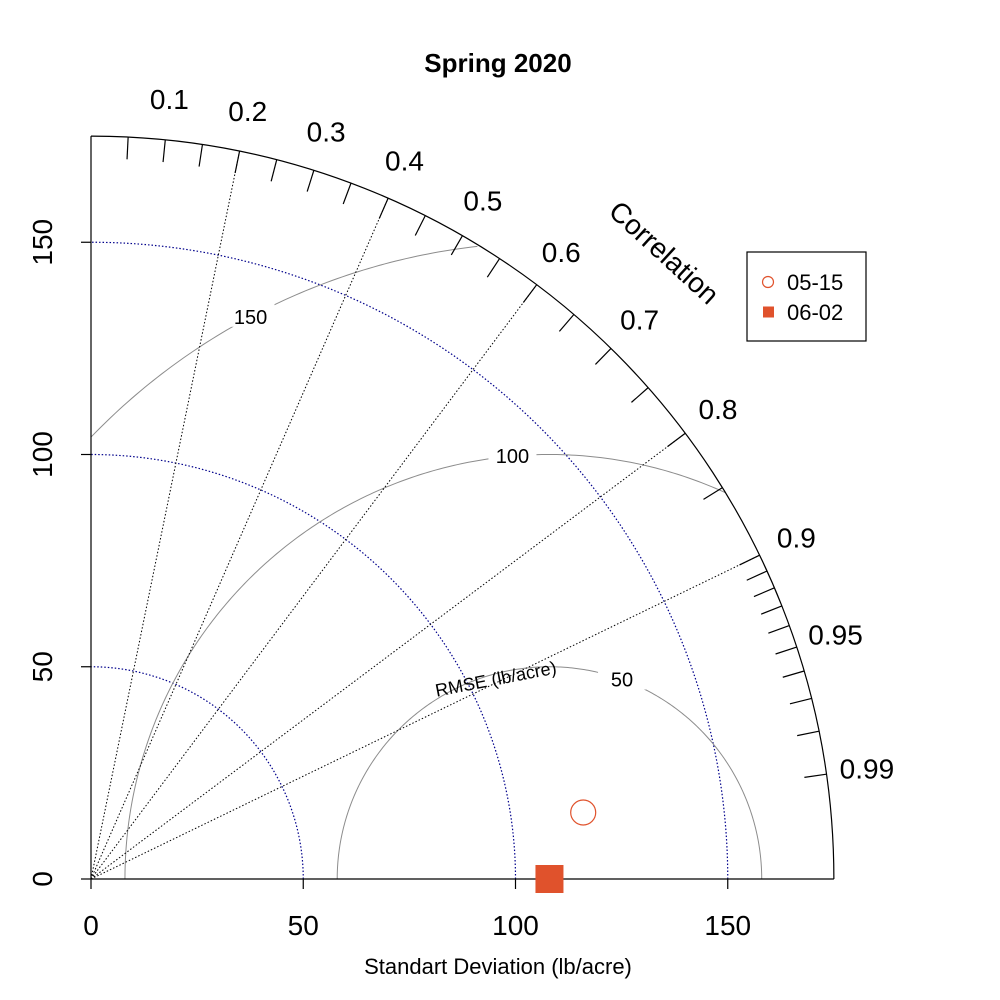 Image resolution: width=1000 pixels, height=1000 pixels. I want to click on correlation-tick-label: 0.4, so click(404, 161).